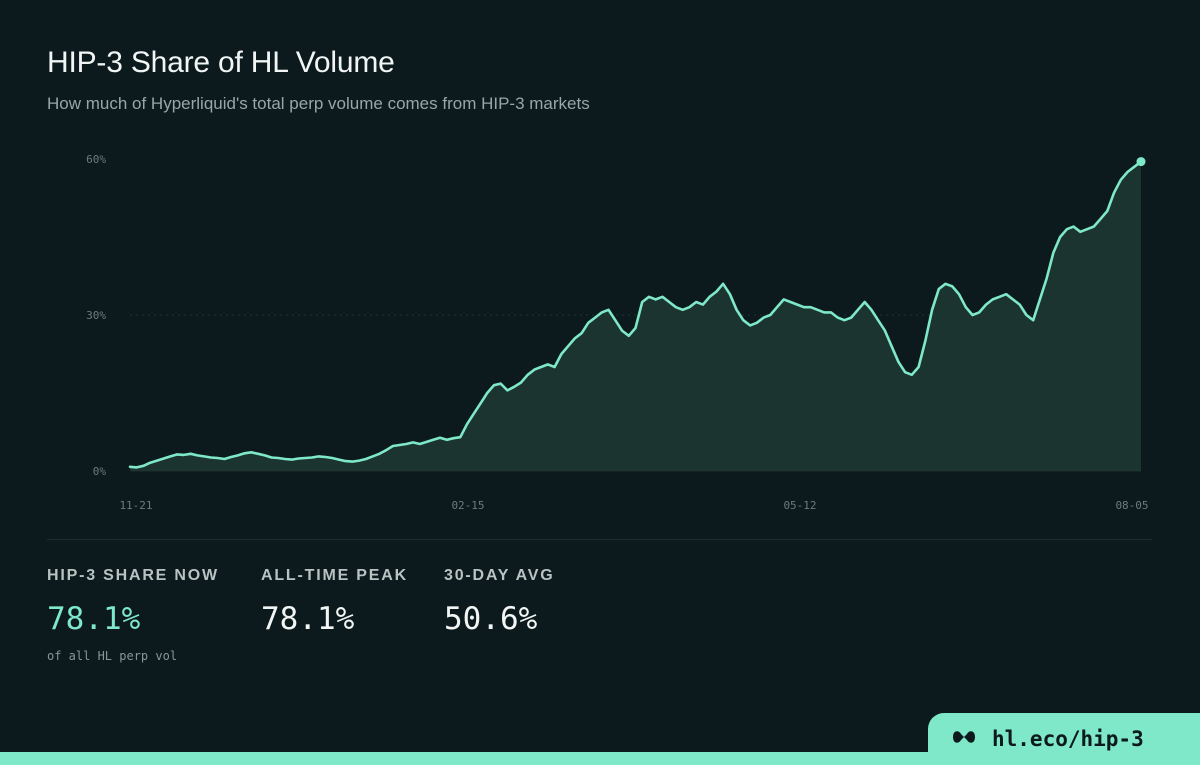  What do you see at coordinates (100, 471) in the screenshot?
I see `y-tick-label: 0%` at bounding box center [100, 471].